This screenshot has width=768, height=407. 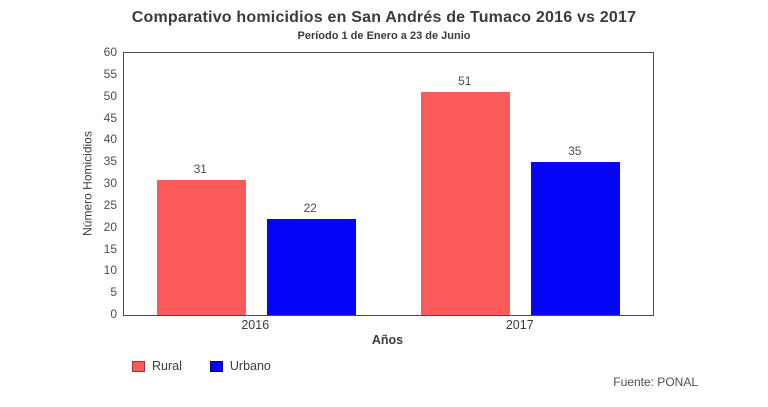 What do you see at coordinates (110, 270) in the screenshot?
I see `y-tick-label: 10` at bounding box center [110, 270].